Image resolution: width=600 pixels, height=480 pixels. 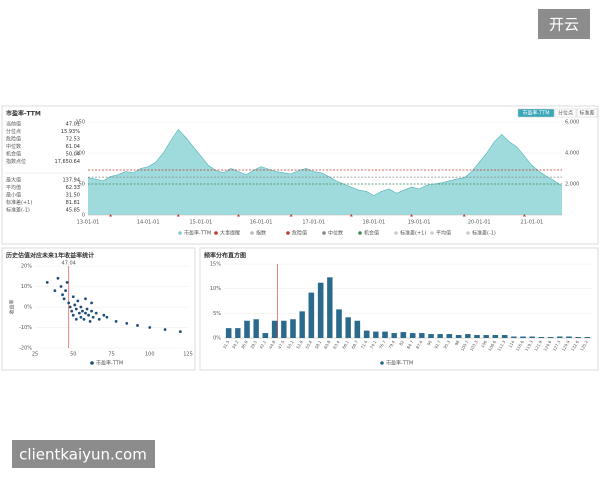 I want to click on tab-label: 标准差, so click(x=586, y=113).